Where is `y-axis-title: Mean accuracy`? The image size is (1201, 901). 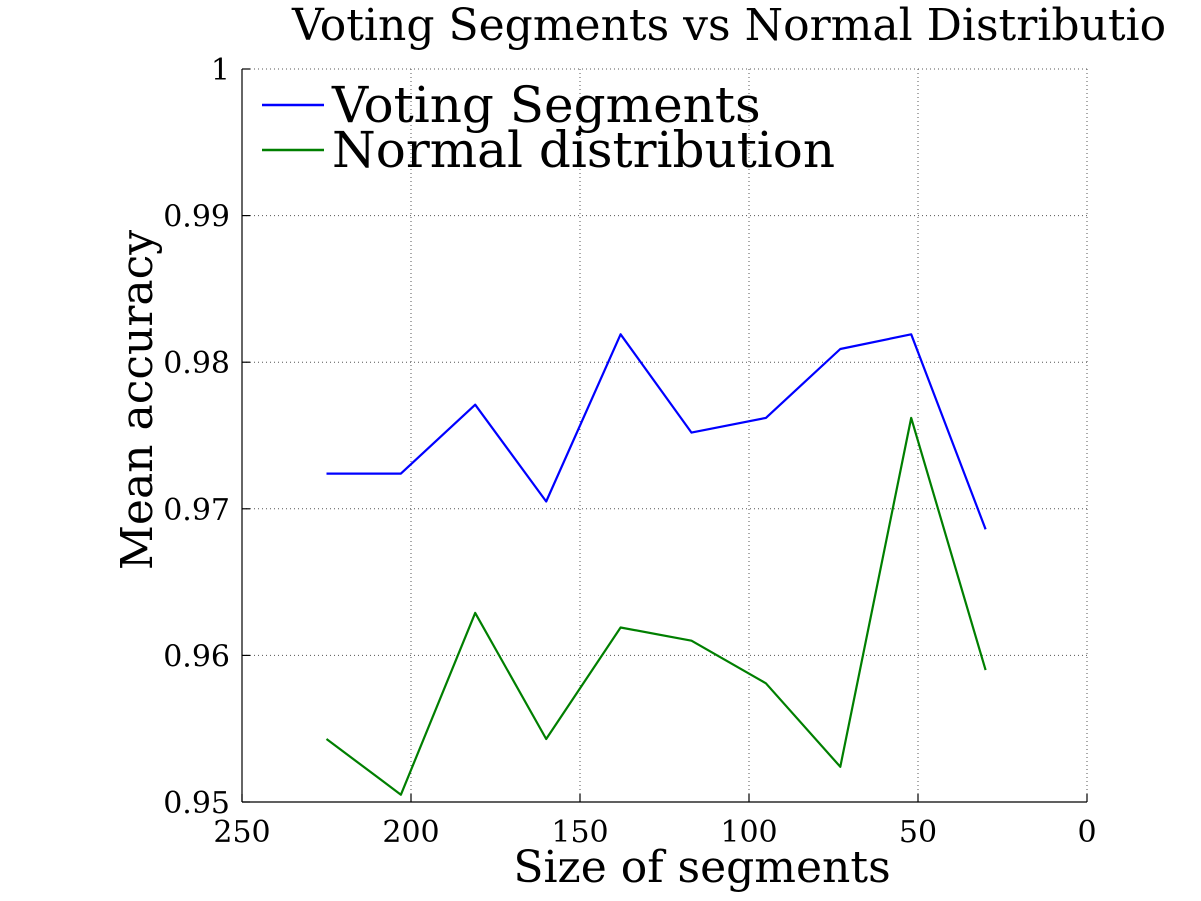 y-axis-title: Mean accuracy is located at coordinates (137, 400).